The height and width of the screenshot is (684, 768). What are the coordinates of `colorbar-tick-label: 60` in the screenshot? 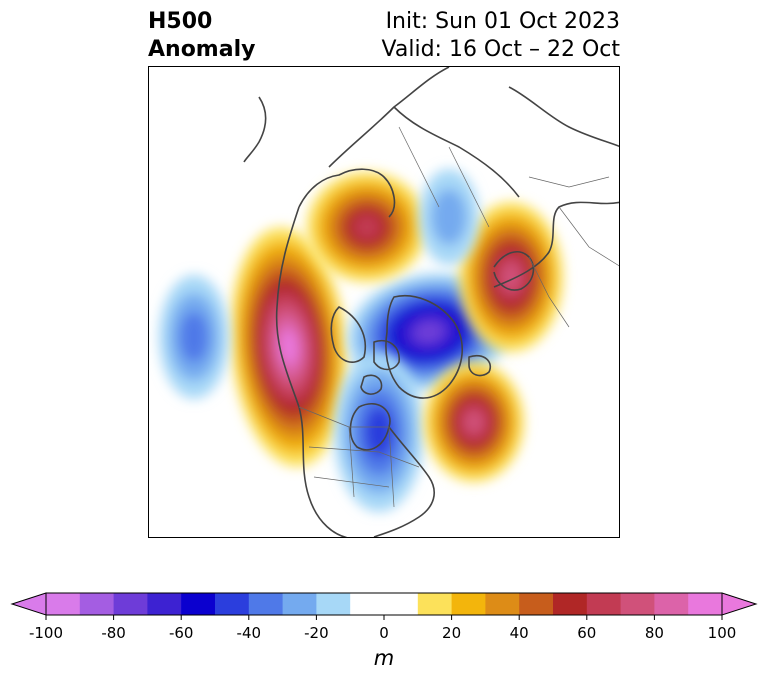 It's located at (587, 633).